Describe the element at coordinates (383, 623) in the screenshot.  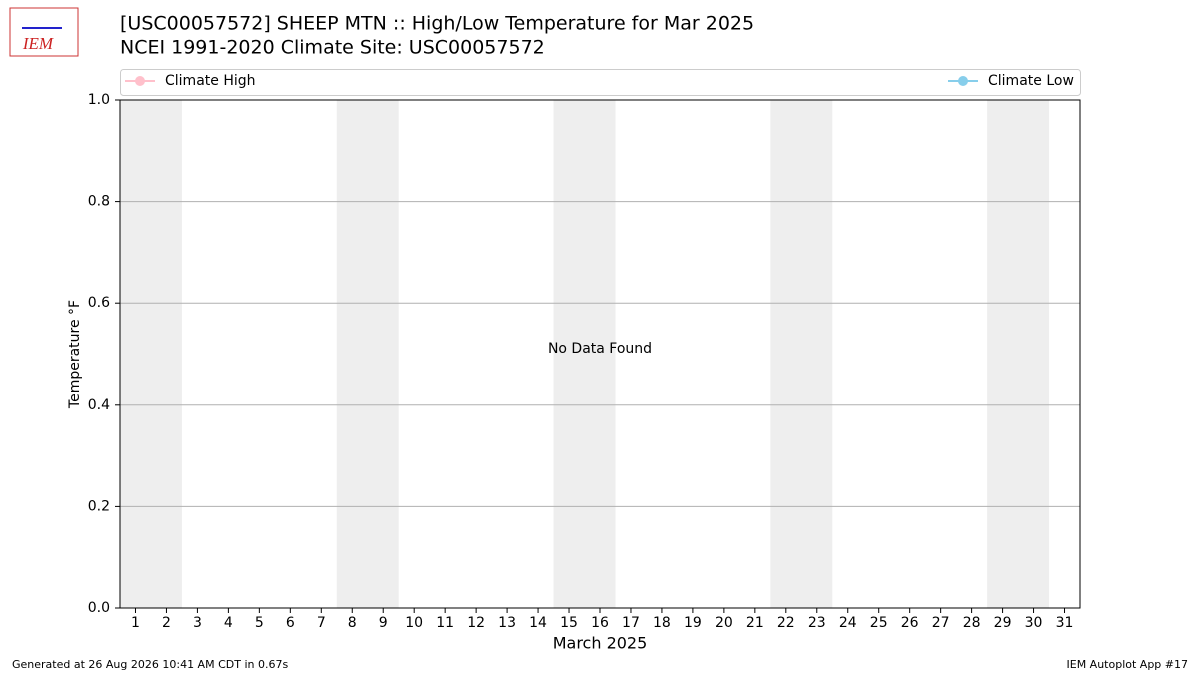
I see `x-tick-label: 9` at that location.